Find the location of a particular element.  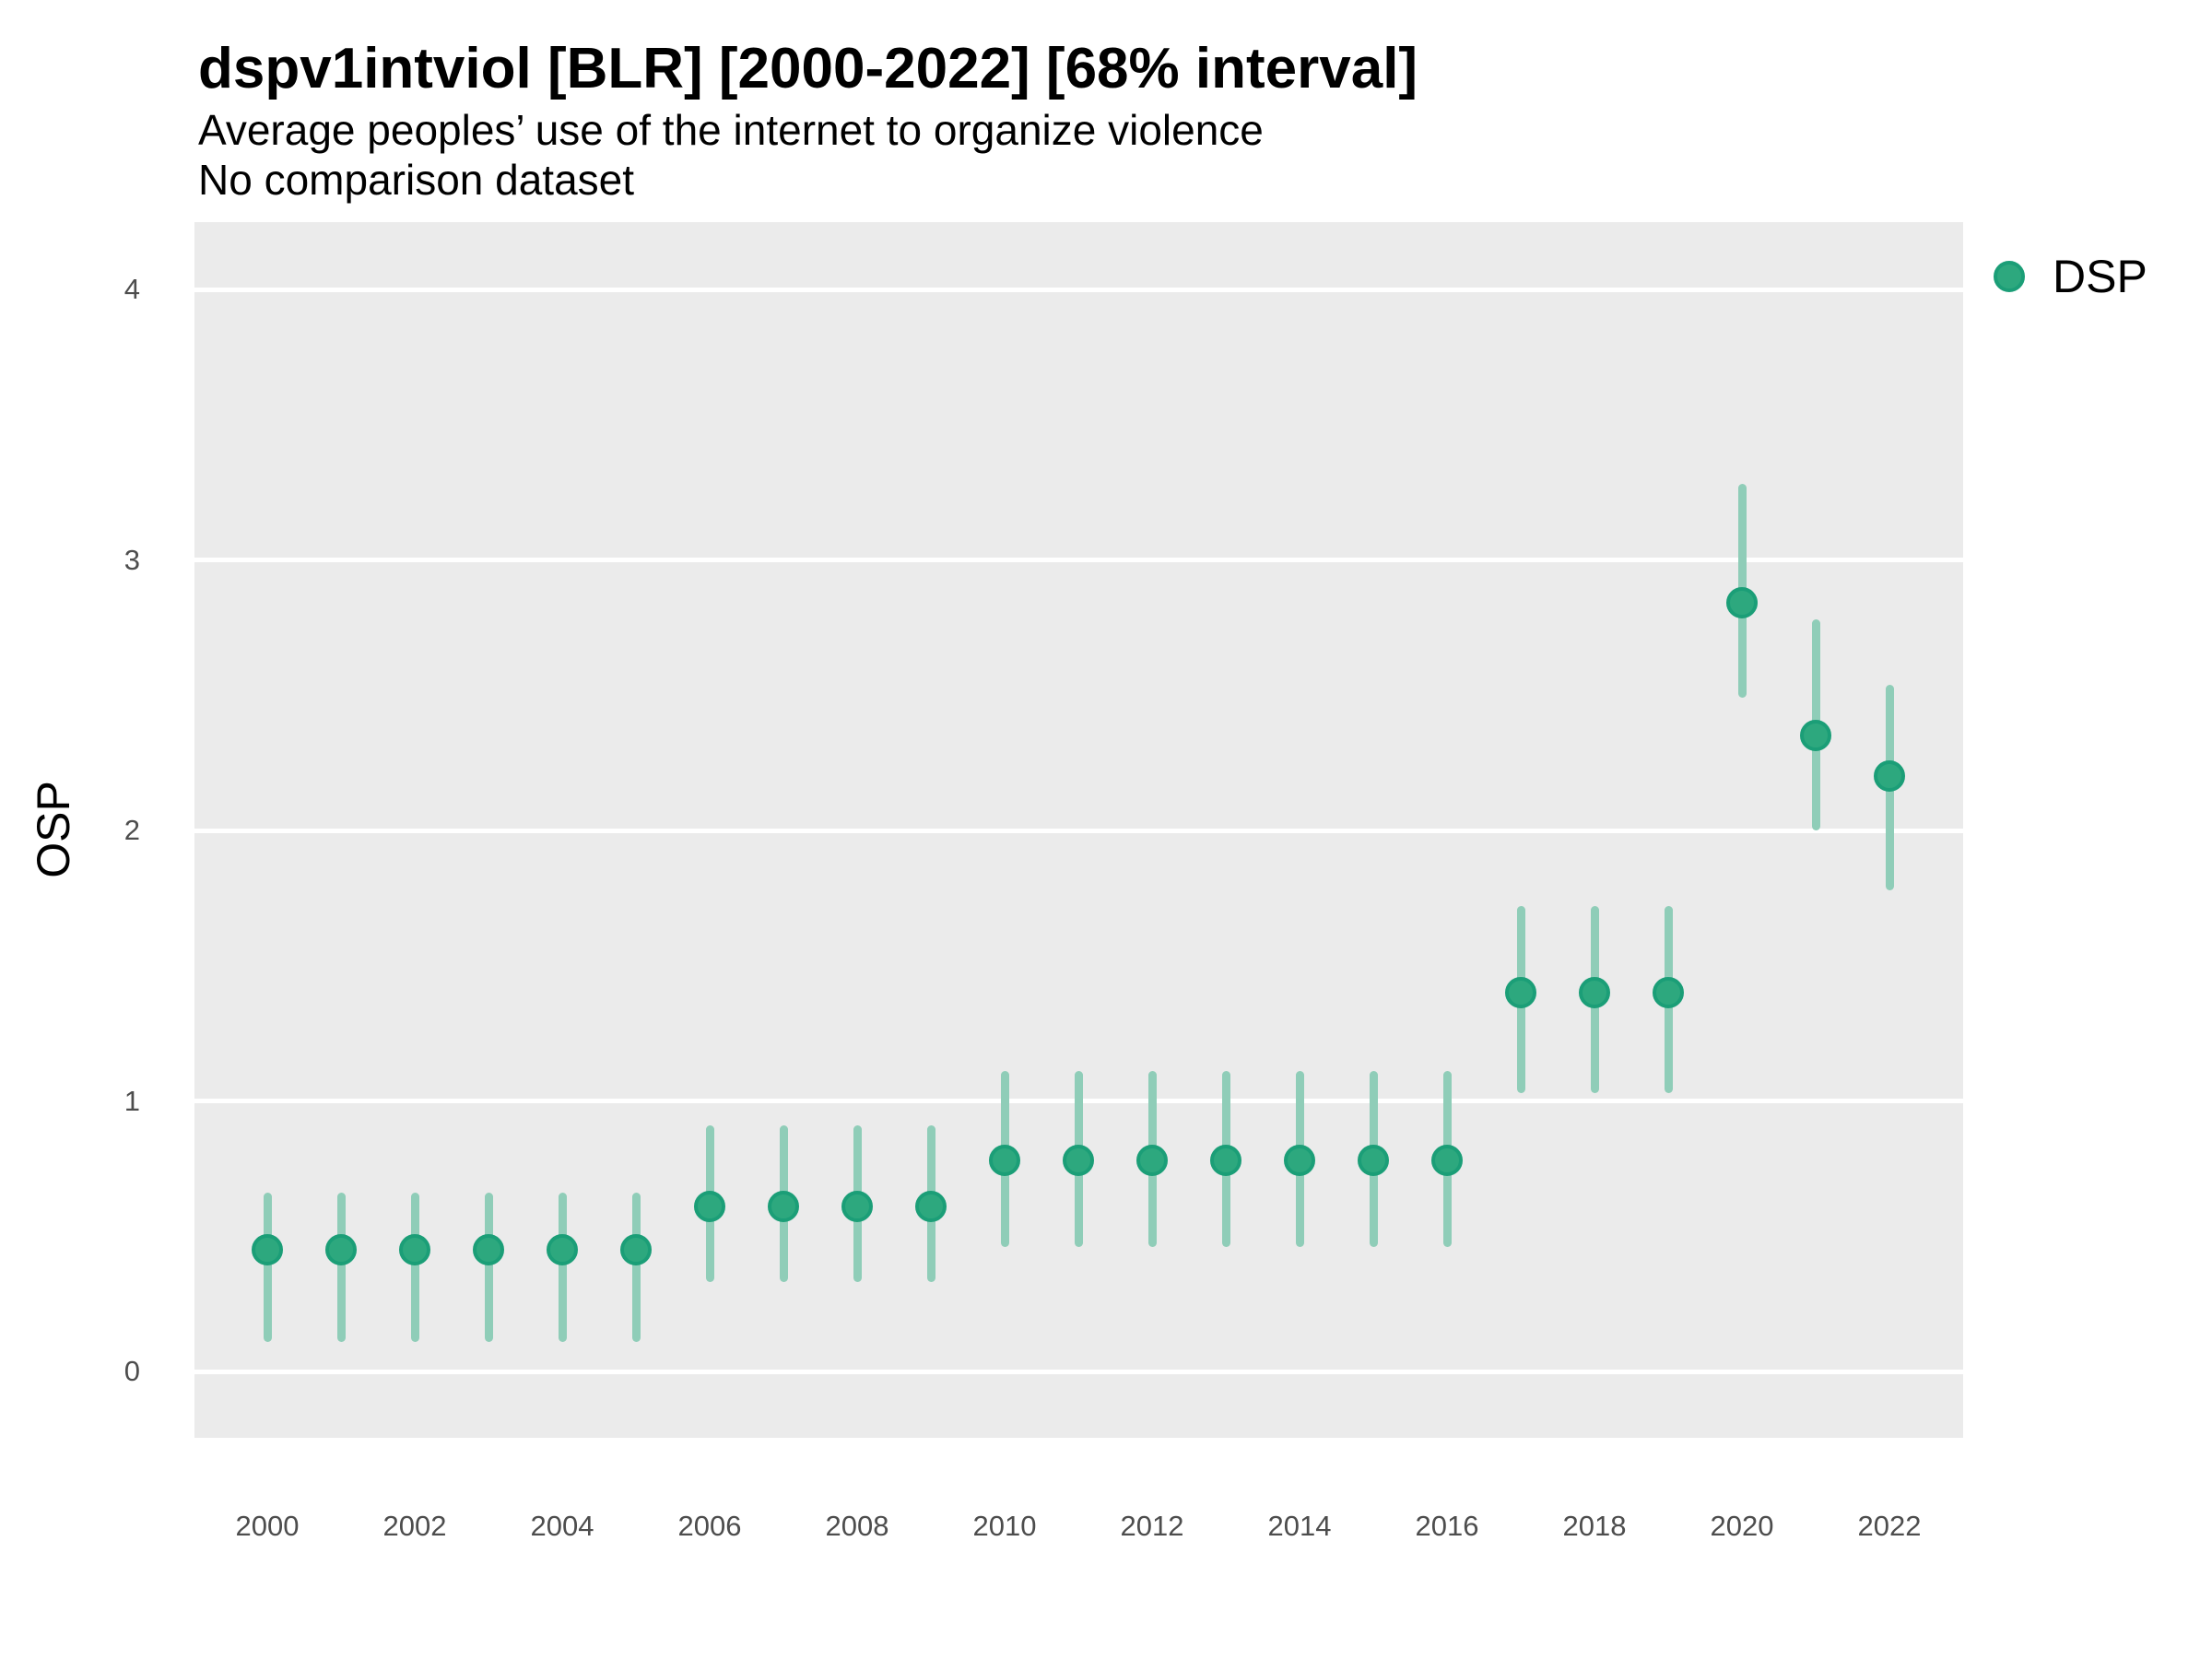

x-tick-label-2022: 2022 is located at coordinates (1889, 1526).